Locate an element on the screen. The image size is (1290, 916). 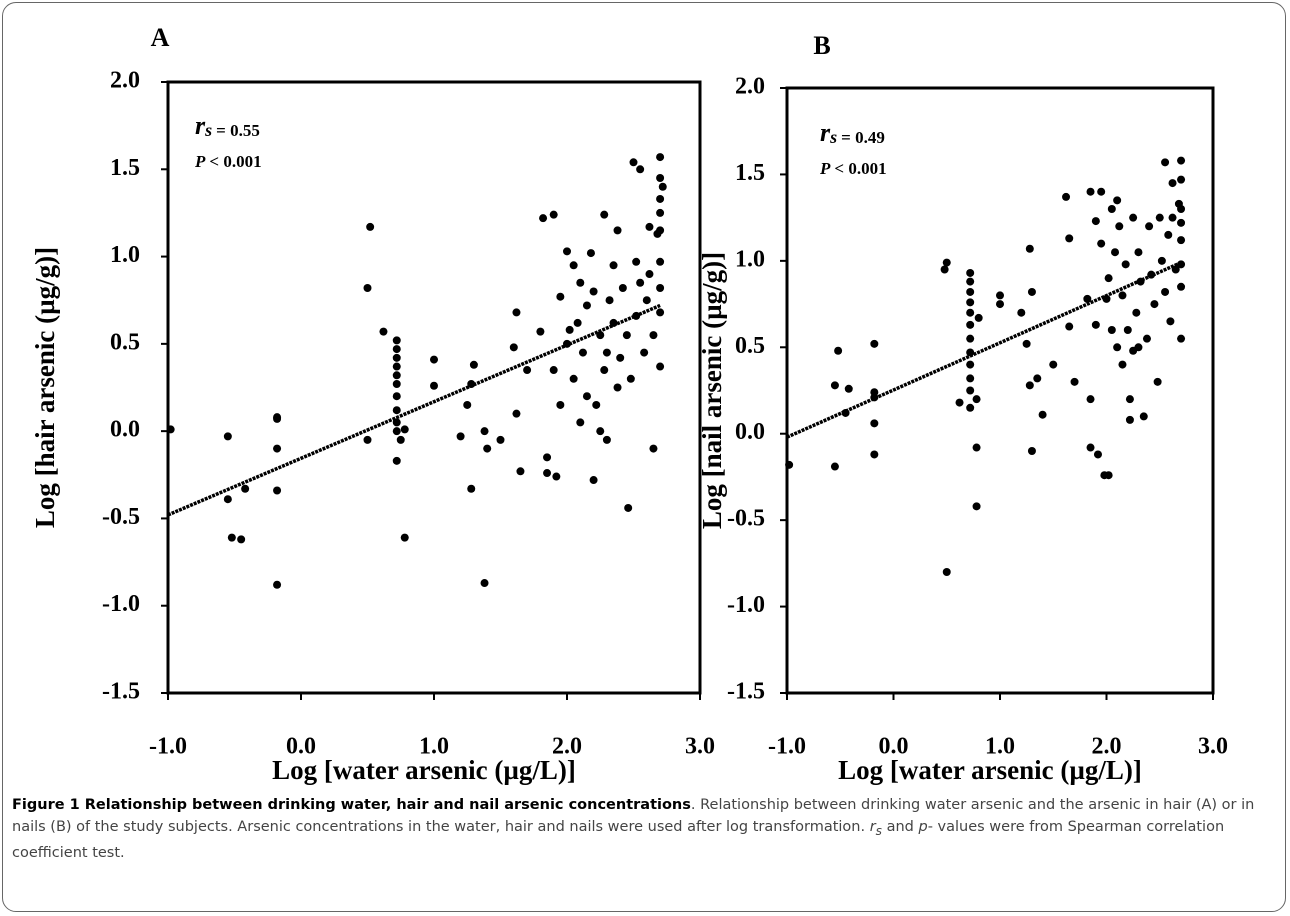
y-tick-label: -1.0 is located at coordinates (121, 604).